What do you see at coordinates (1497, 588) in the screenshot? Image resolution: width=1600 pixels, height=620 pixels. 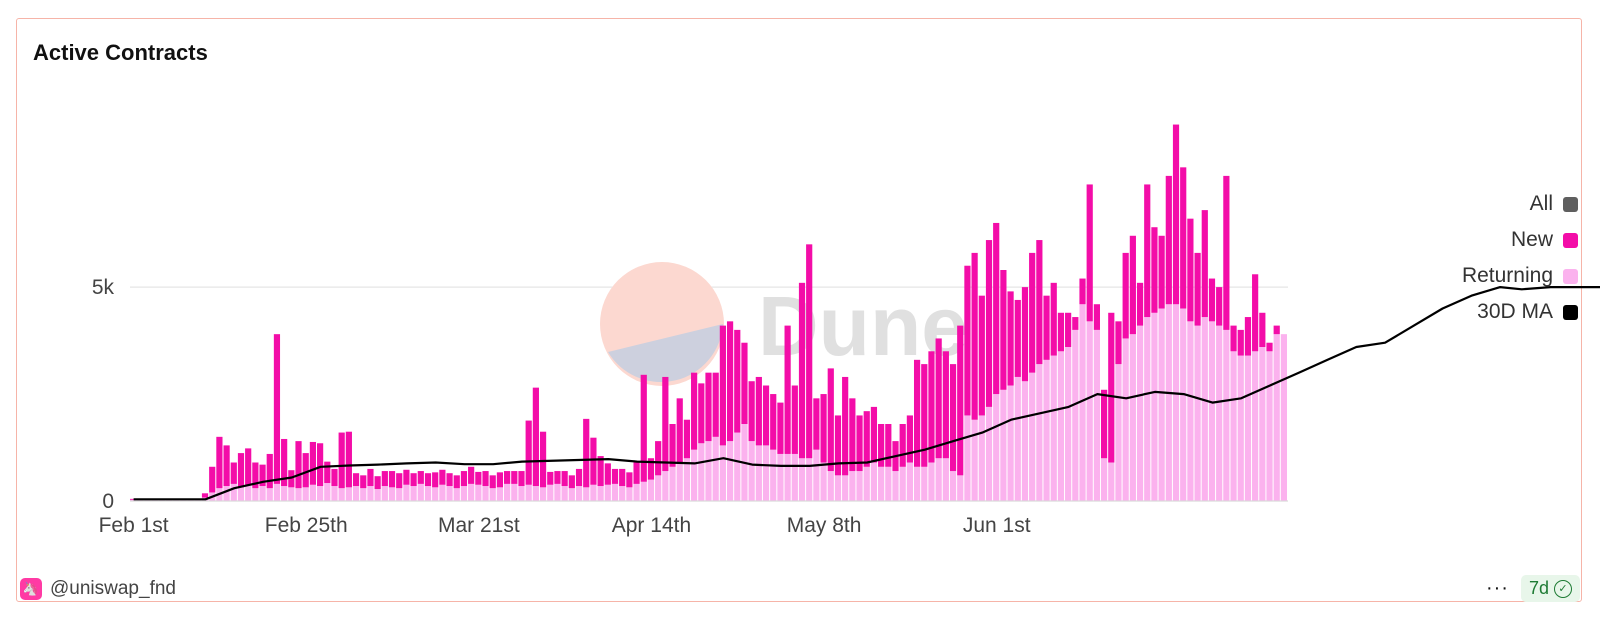 I see `more-options-button: ···` at bounding box center [1497, 588].